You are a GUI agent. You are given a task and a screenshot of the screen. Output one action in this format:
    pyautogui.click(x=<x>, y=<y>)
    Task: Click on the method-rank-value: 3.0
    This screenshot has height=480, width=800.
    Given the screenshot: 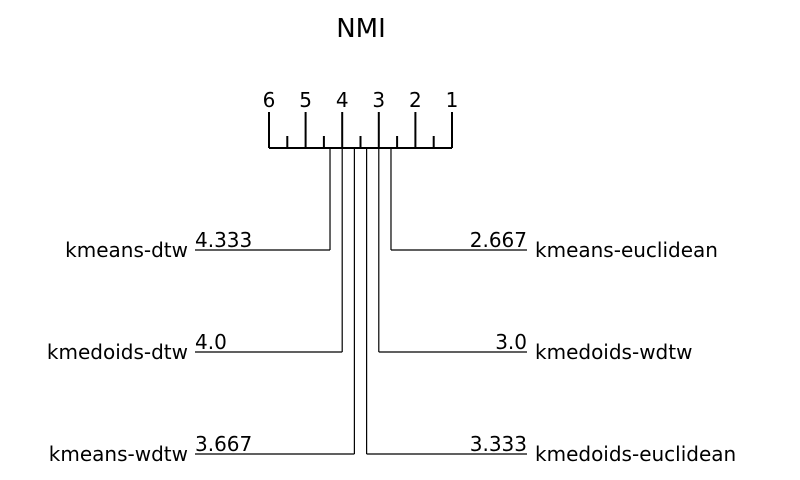 What is the action you would take?
    pyautogui.click(x=511, y=342)
    